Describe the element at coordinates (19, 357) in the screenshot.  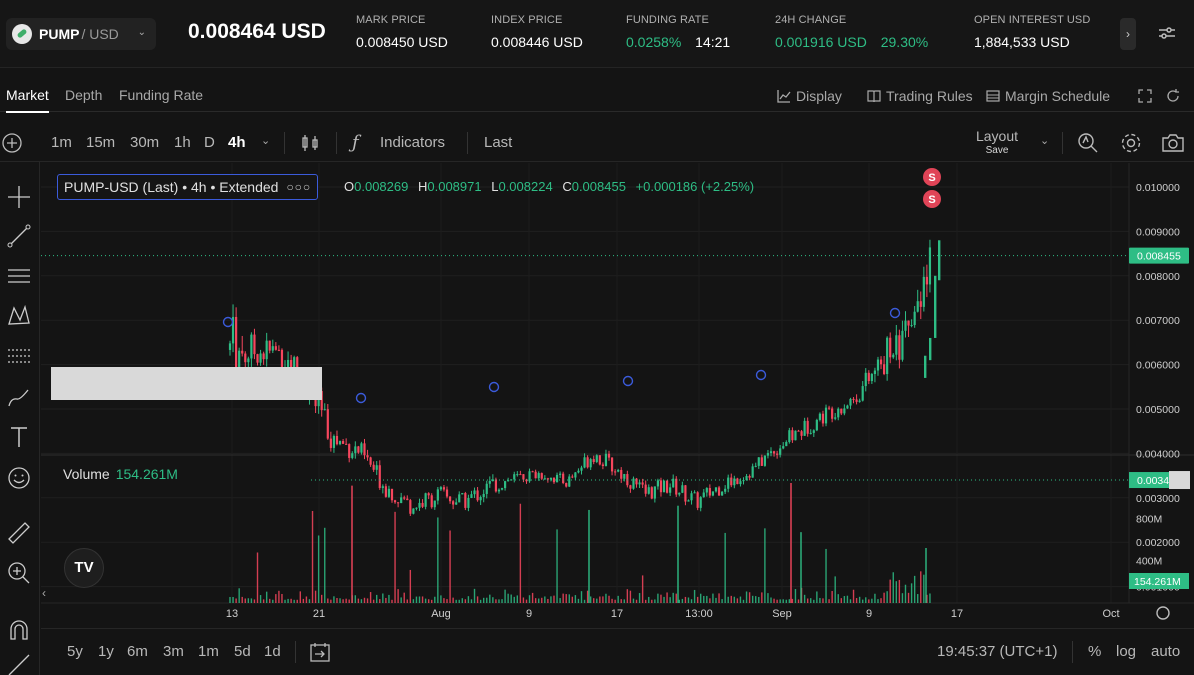
I see `fib-icon` at that location.